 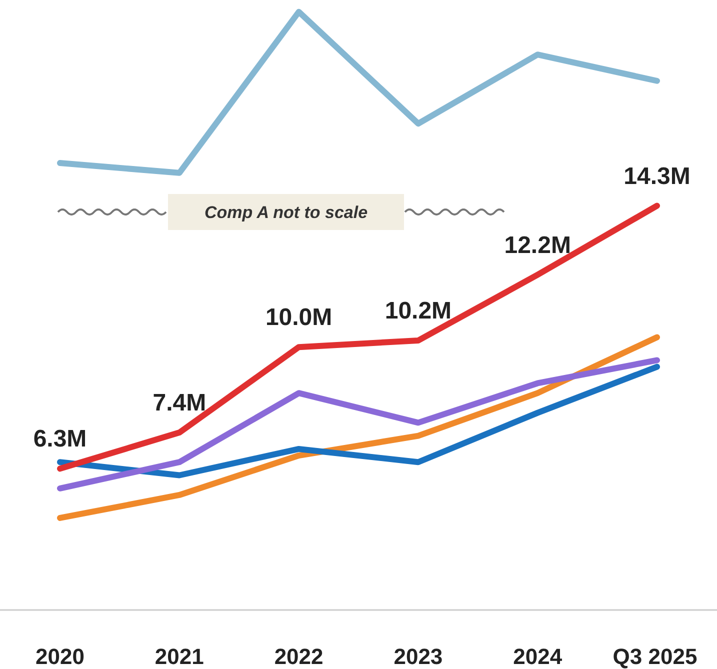 What do you see at coordinates (179, 656) in the screenshot?
I see `x-tick-label: 2021` at bounding box center [179, 656].